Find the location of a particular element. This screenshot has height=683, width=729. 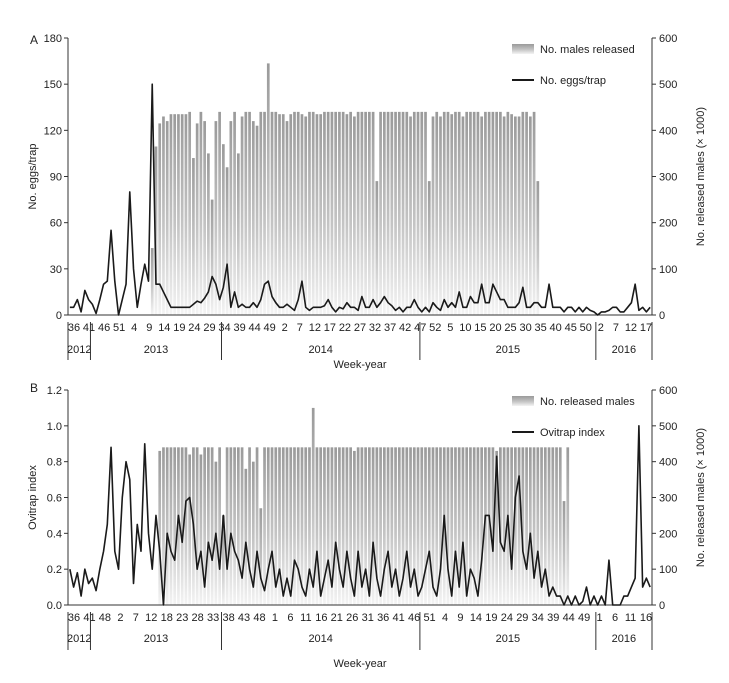

x-tick-label: 42 is located at coordinates (405, 328).